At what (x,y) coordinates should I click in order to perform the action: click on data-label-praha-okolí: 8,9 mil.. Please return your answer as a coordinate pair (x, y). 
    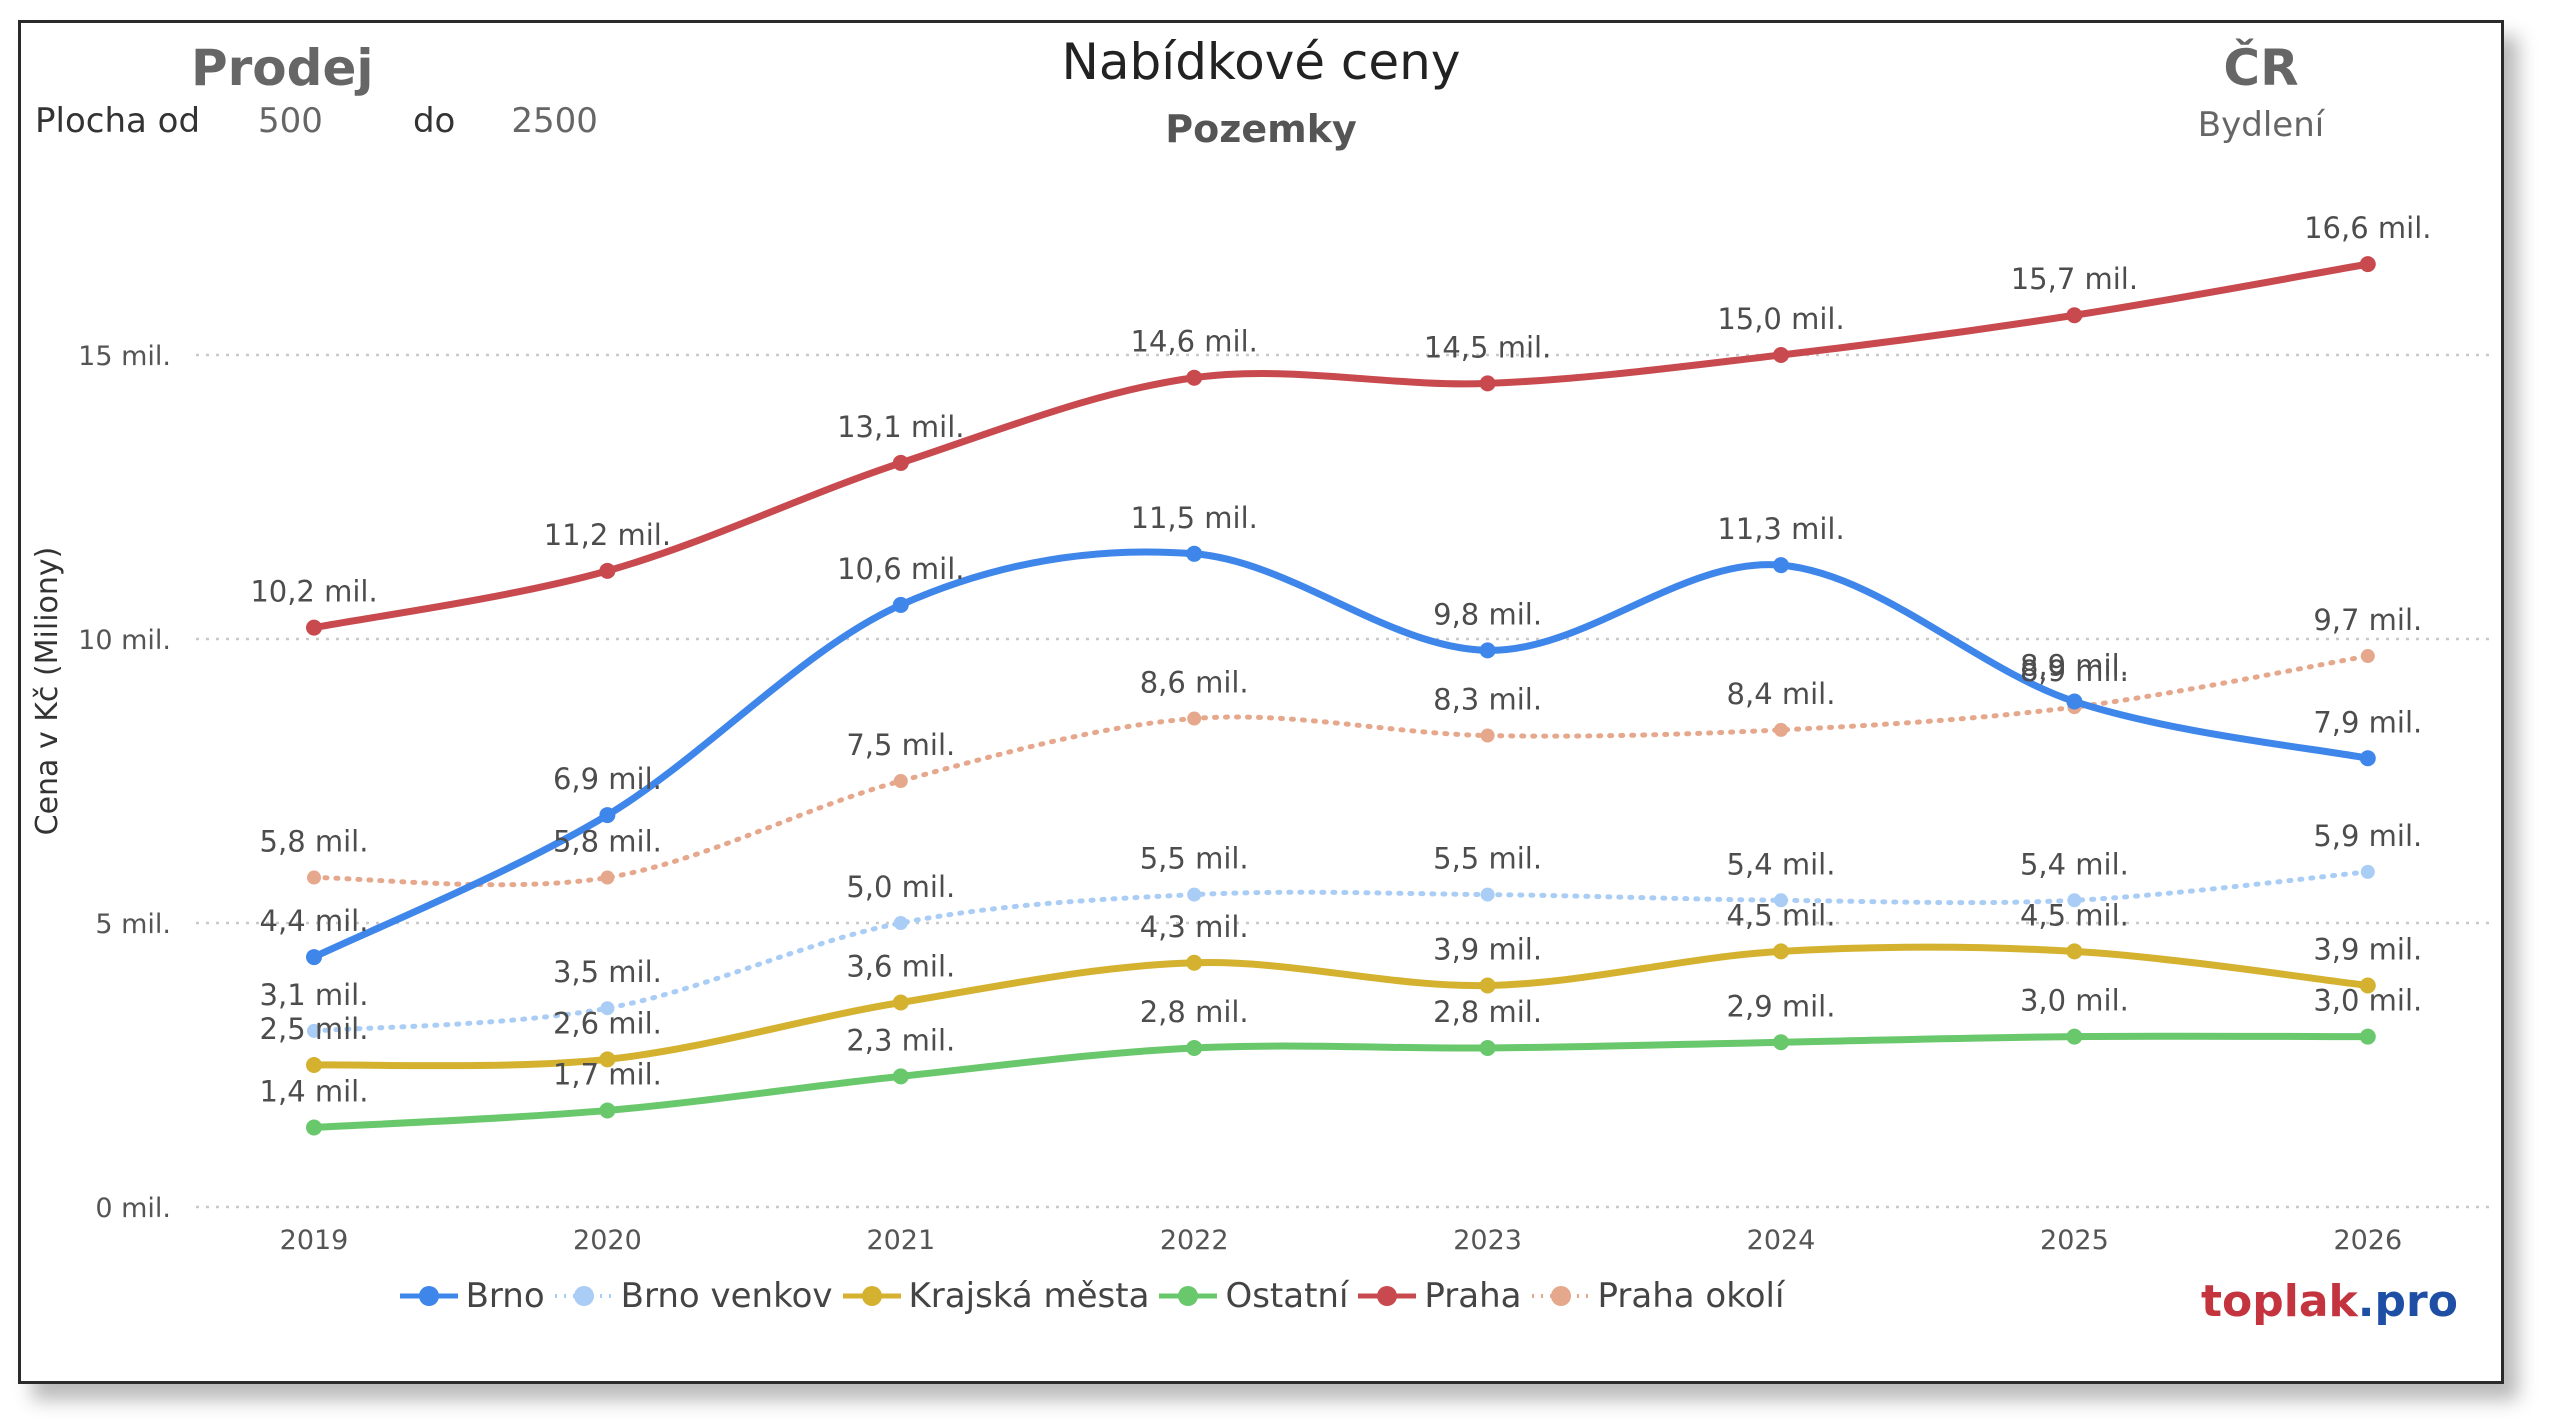
    Looking at the image, I should click on (2074, 671).